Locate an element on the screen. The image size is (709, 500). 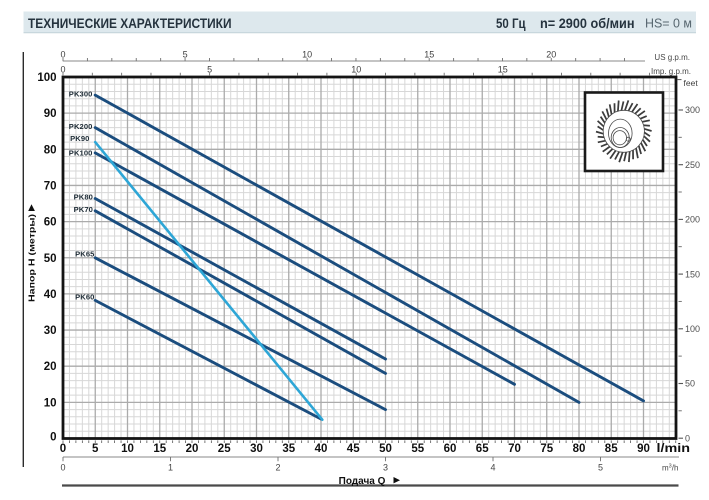
svg-text: PK200 is located at coordinates (81, 126).